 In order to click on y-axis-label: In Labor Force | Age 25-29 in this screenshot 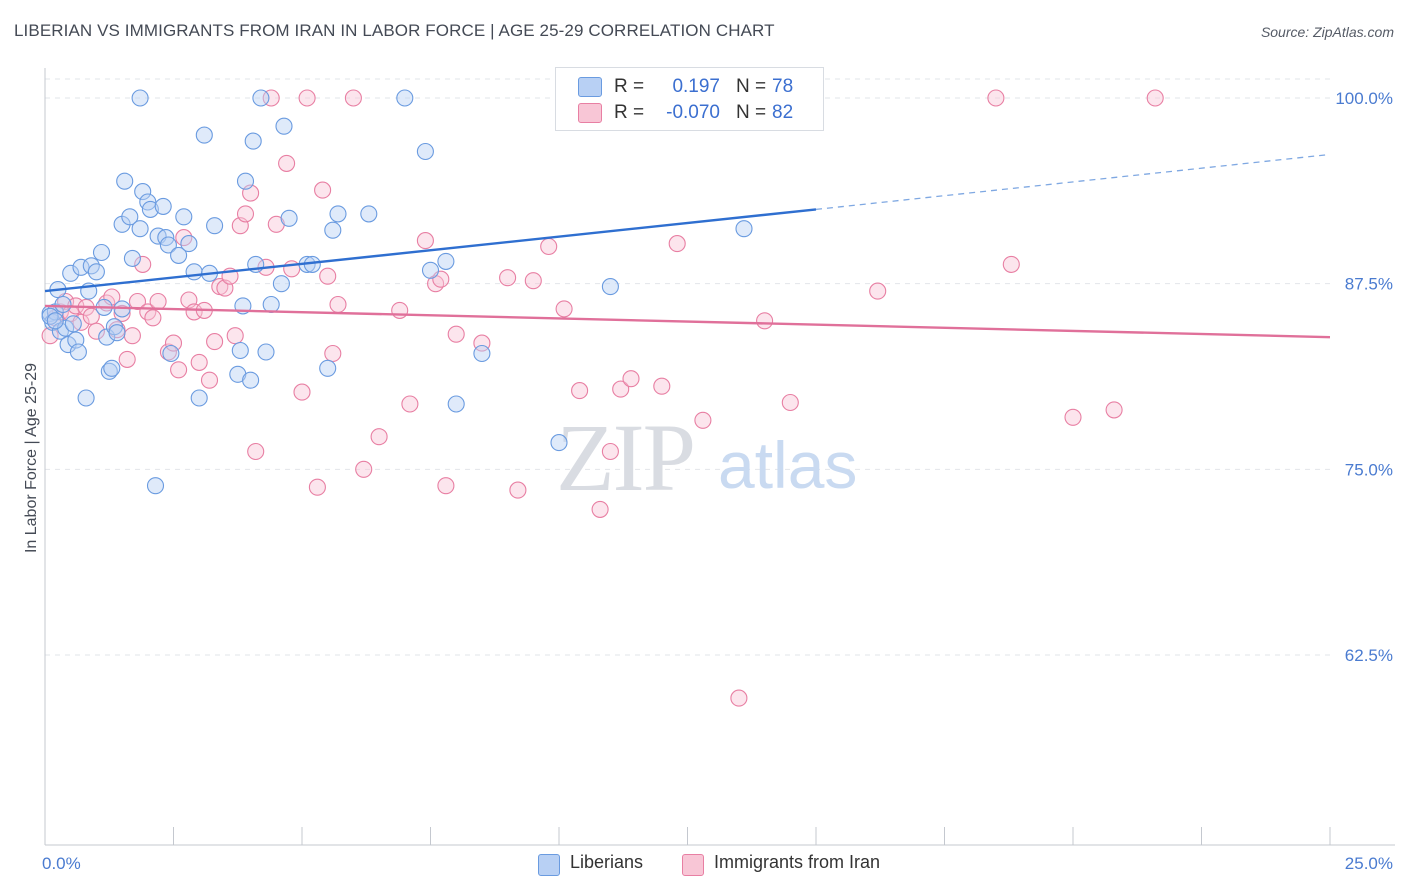, I will do `click(31, 458)`.